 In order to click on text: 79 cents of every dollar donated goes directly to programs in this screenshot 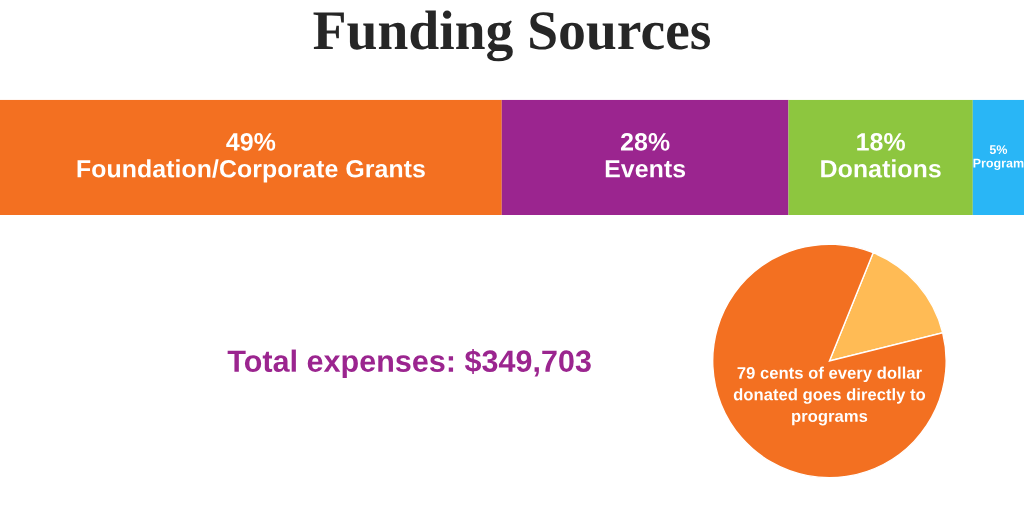, I will do `click(829, 396)`.